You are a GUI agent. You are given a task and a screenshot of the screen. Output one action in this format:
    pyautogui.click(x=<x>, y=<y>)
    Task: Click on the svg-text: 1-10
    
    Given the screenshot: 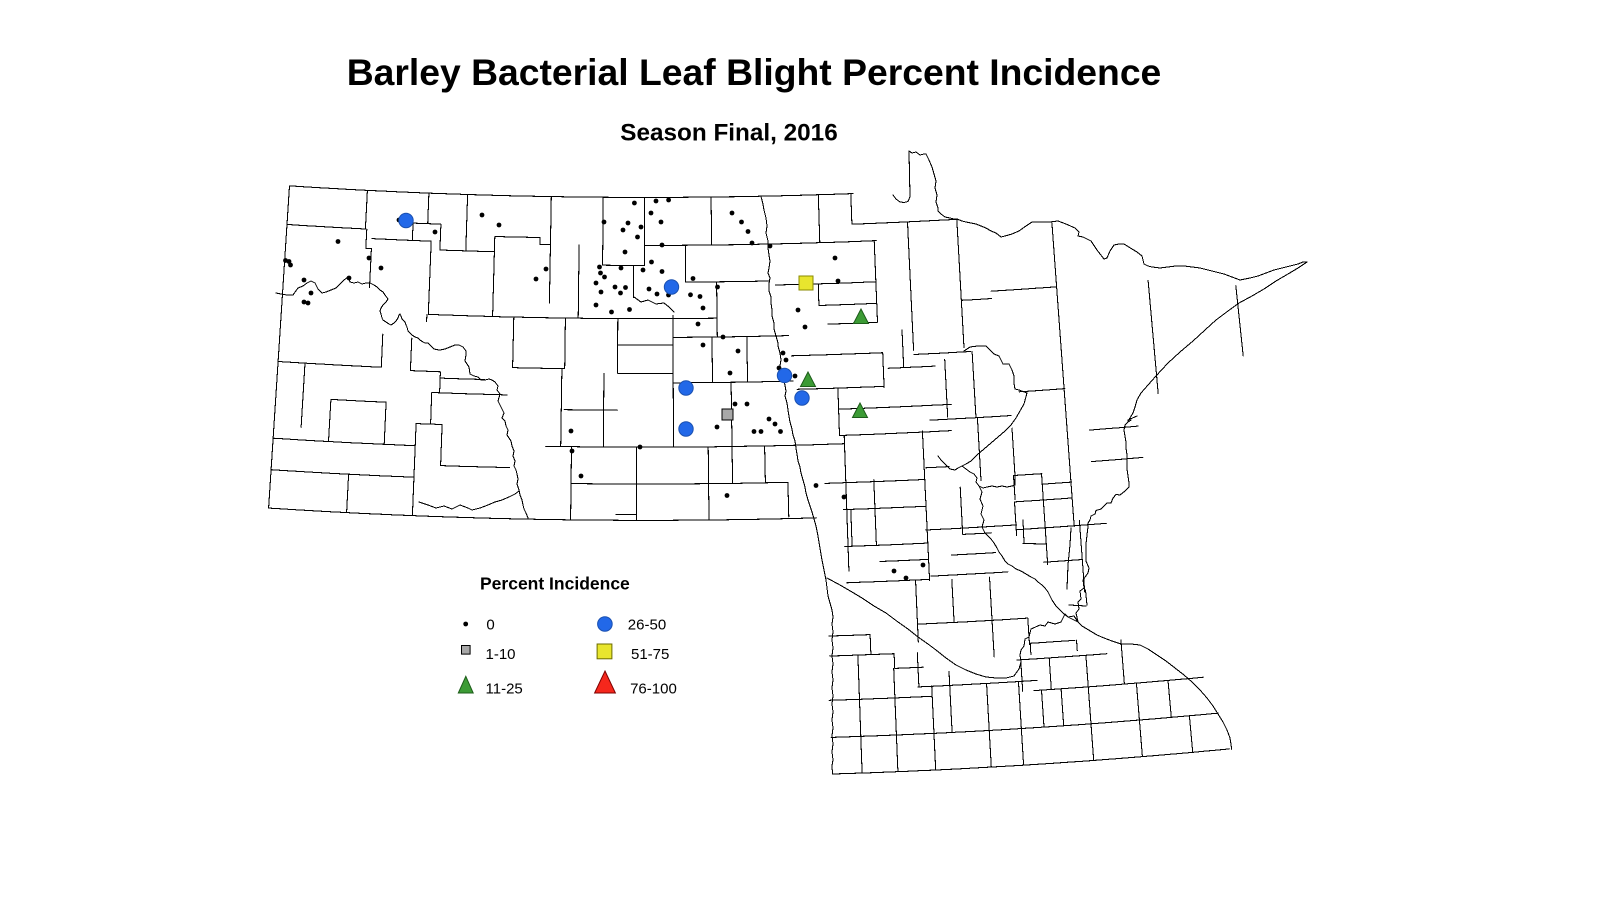 What is the action you would take?
    pyautogui.click(x=501, y=654)
    